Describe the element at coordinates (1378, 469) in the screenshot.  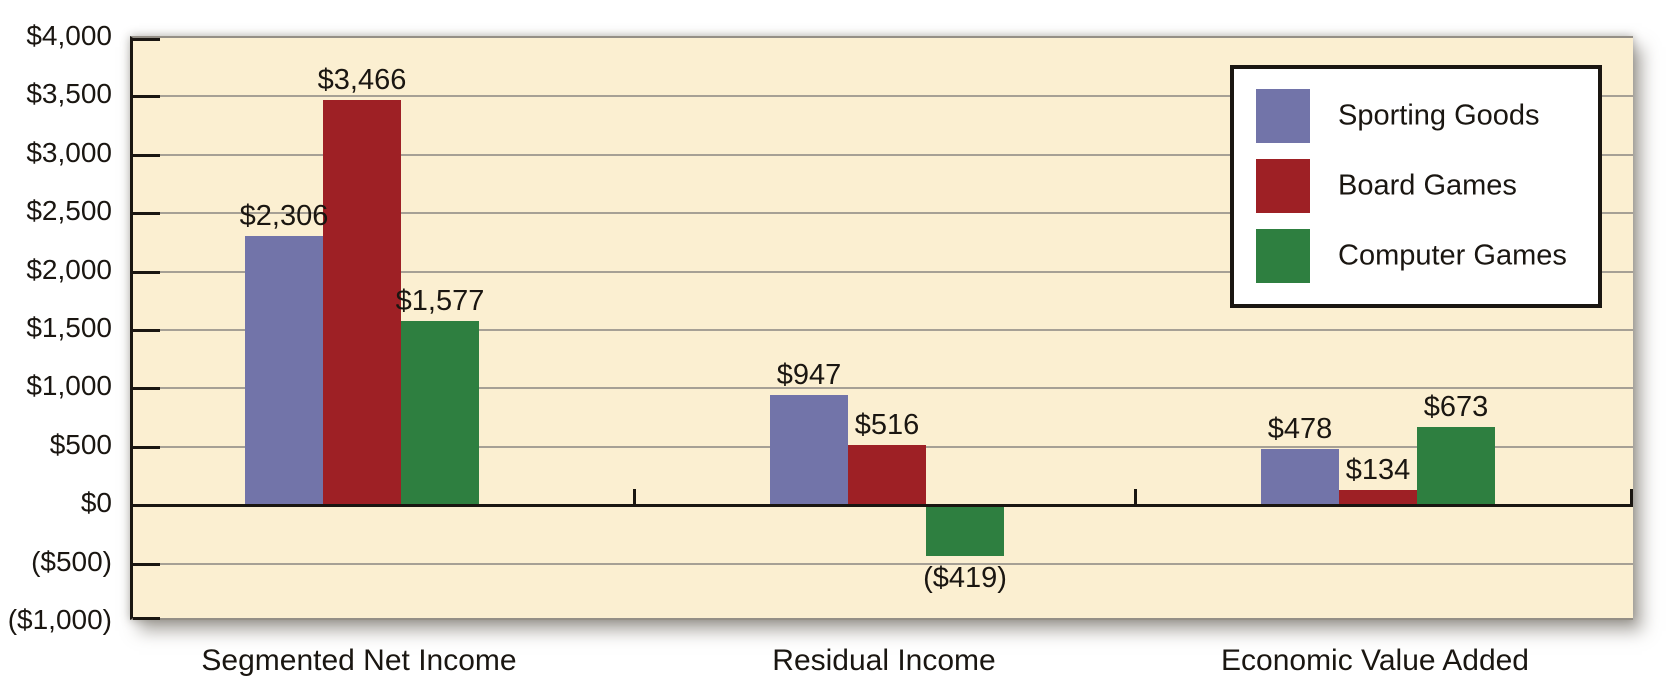
I see `bar-value-label: $134` at that location.